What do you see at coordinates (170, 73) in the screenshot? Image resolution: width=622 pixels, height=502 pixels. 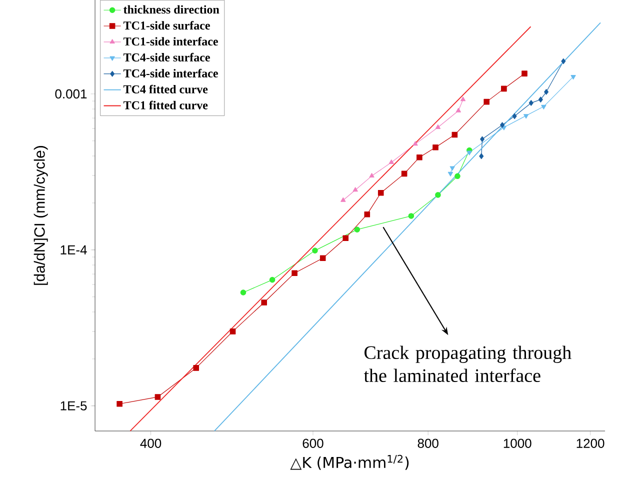 I see `legend-label: TC4-side interface` at bounding box center [170, 73].